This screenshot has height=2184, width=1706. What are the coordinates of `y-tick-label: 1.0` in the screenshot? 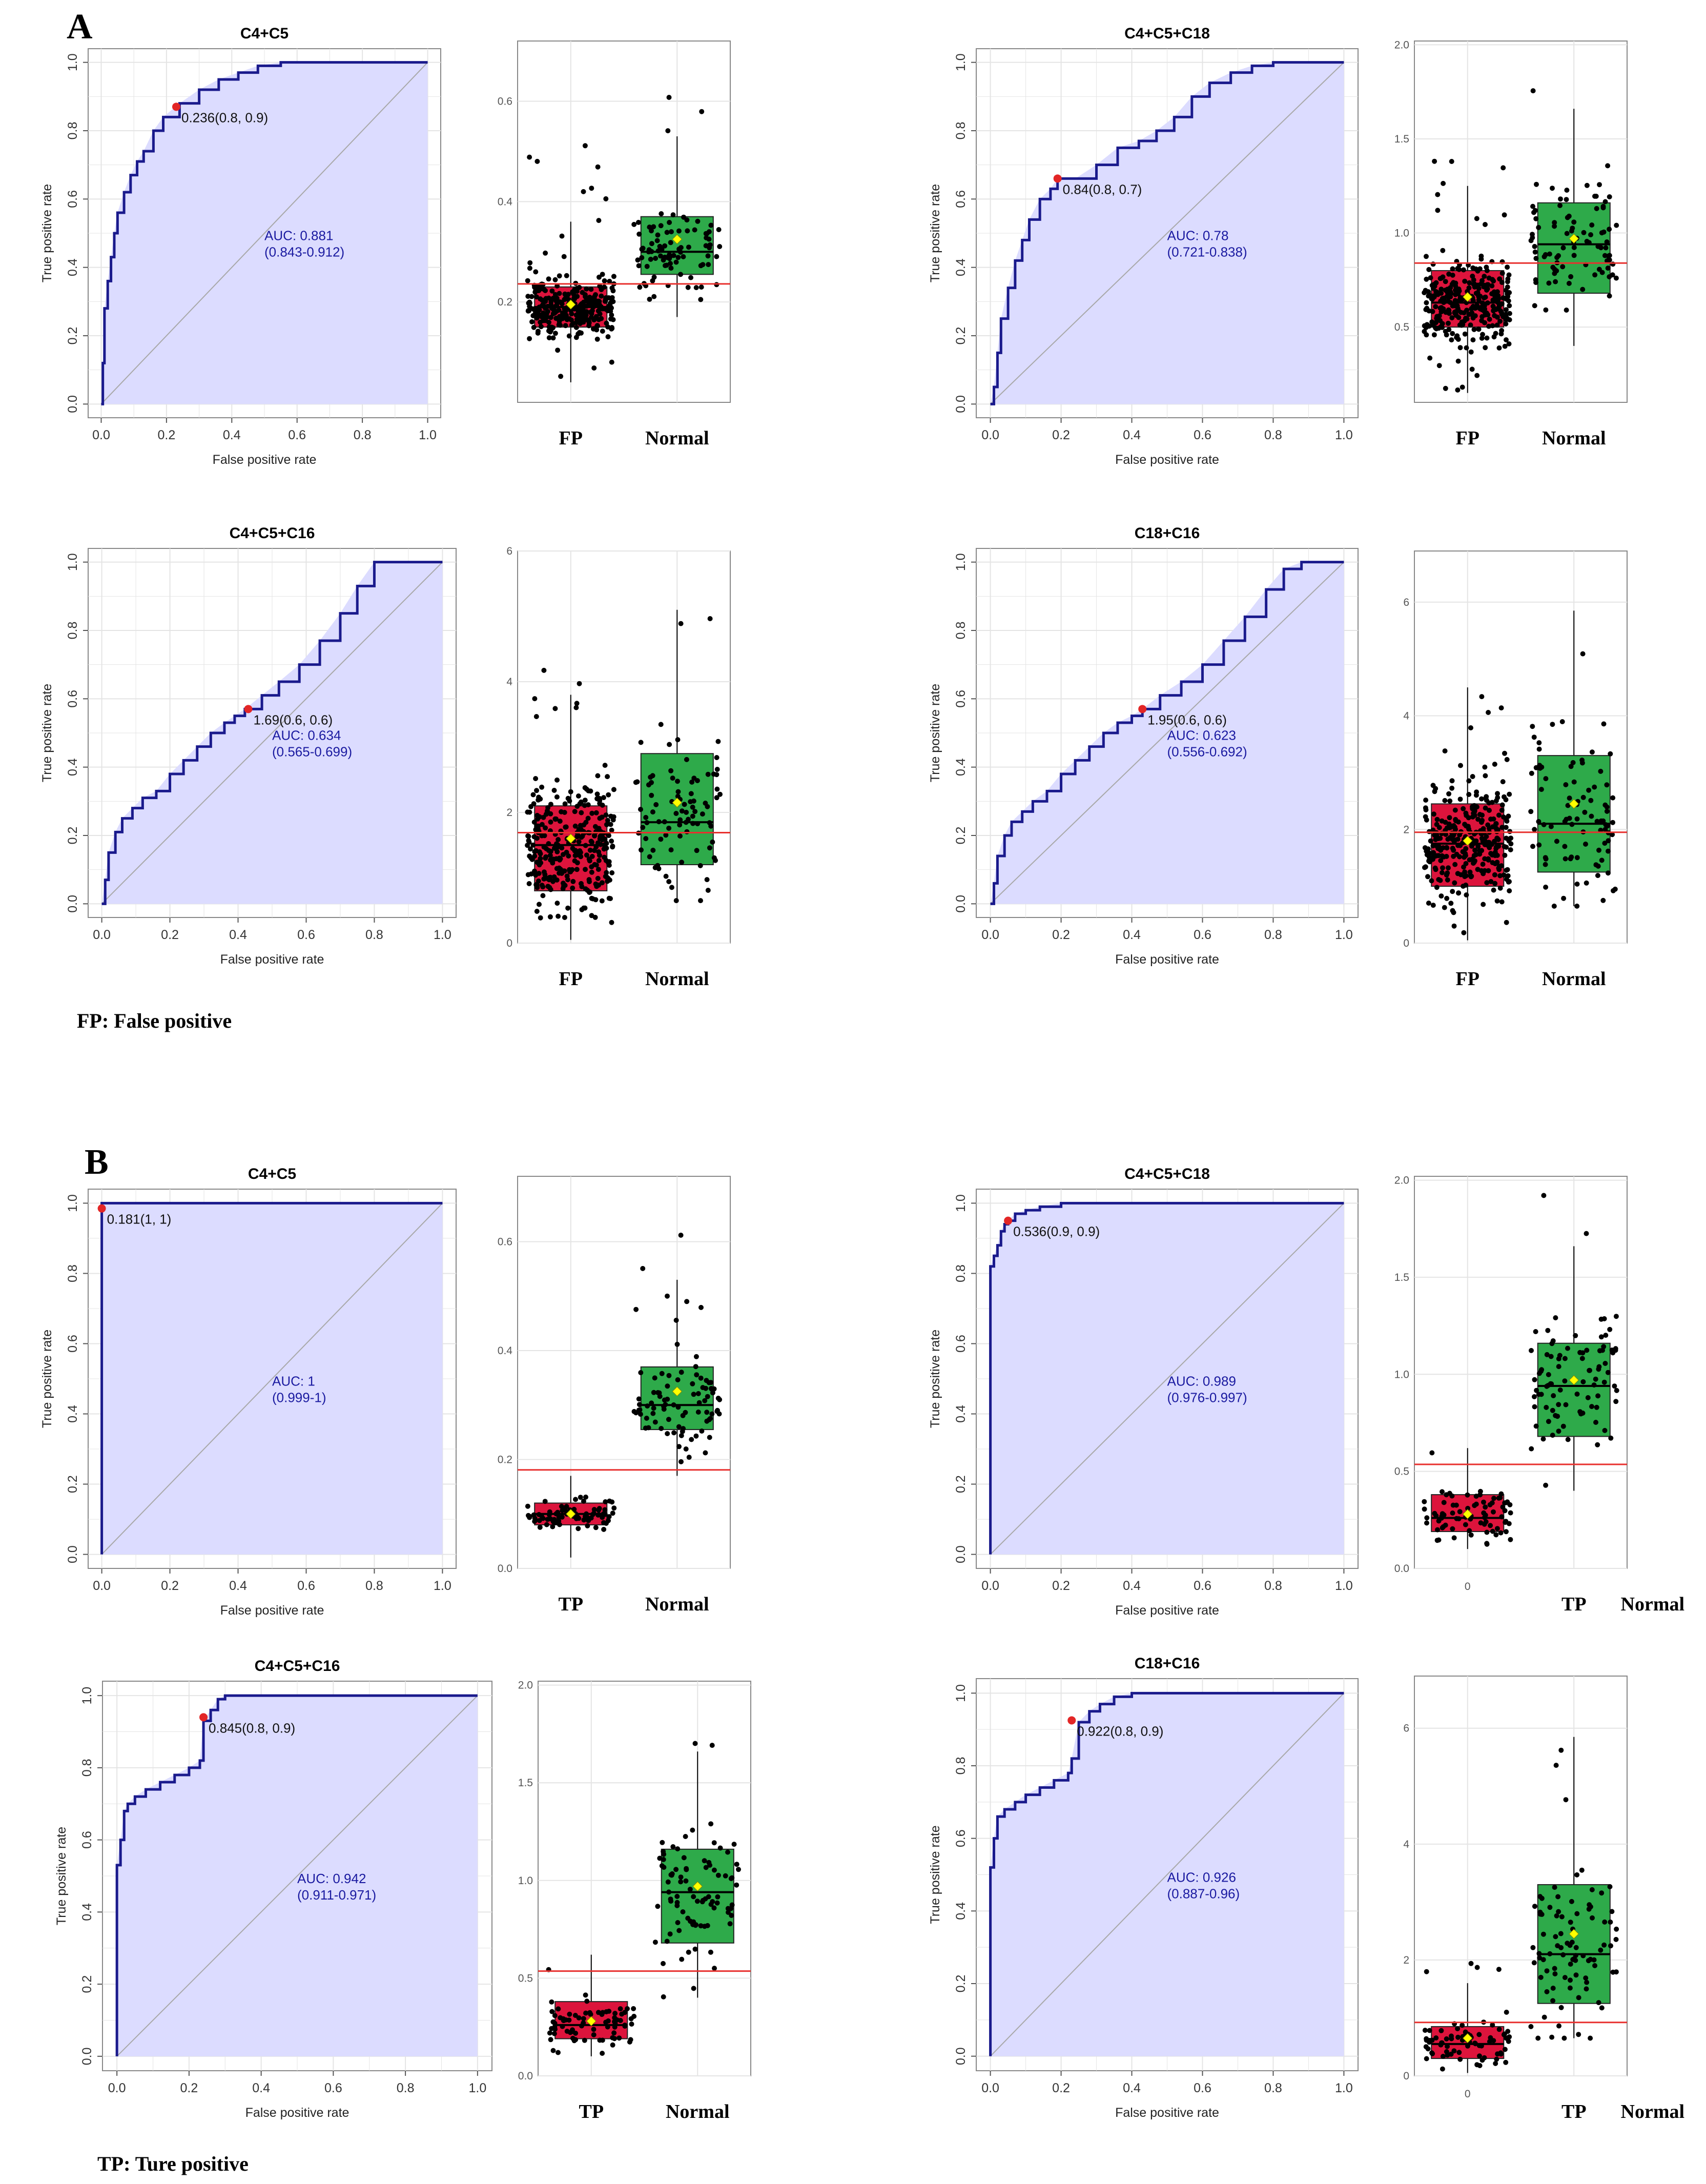 It's located at (525, 1881).